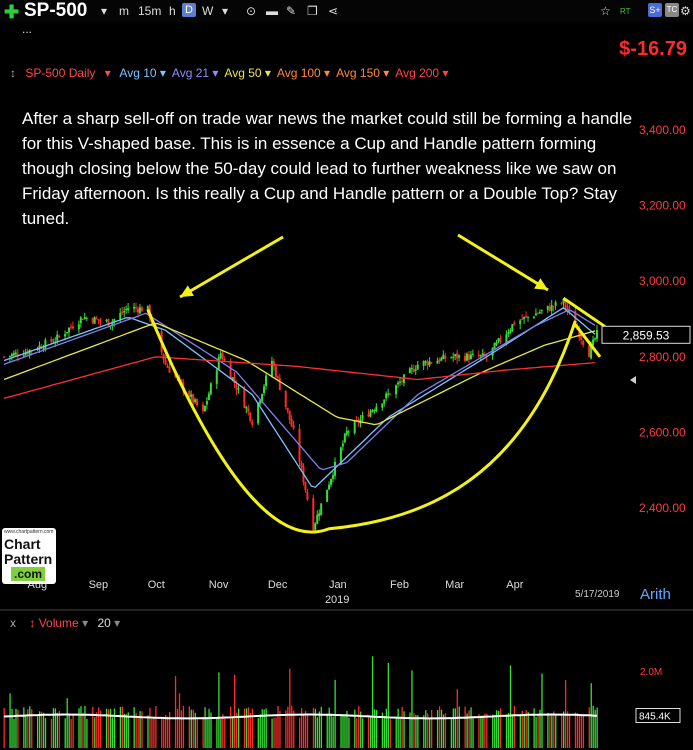 The height and width of the screenshot is (750, 693). Describe the element at coordinates (291, 11) in the screenshot. I see `pencil-icon: ✎` at that location.